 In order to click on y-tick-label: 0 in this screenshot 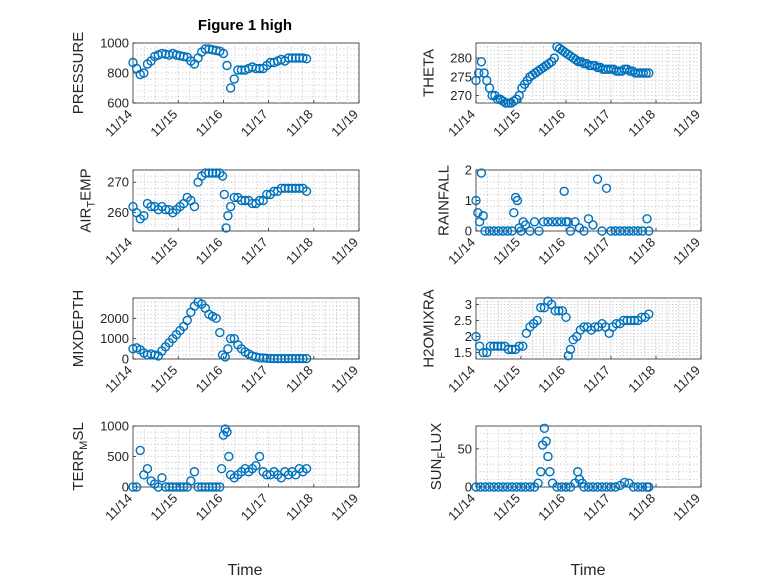, I will do `click(468, 487)`.